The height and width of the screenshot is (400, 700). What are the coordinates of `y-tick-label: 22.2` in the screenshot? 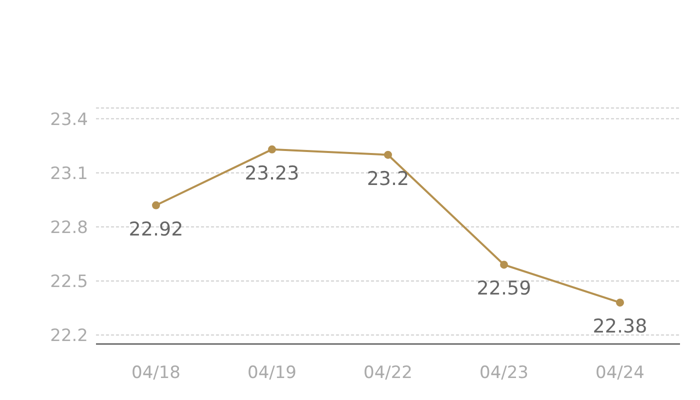 It's located at (69, 336).